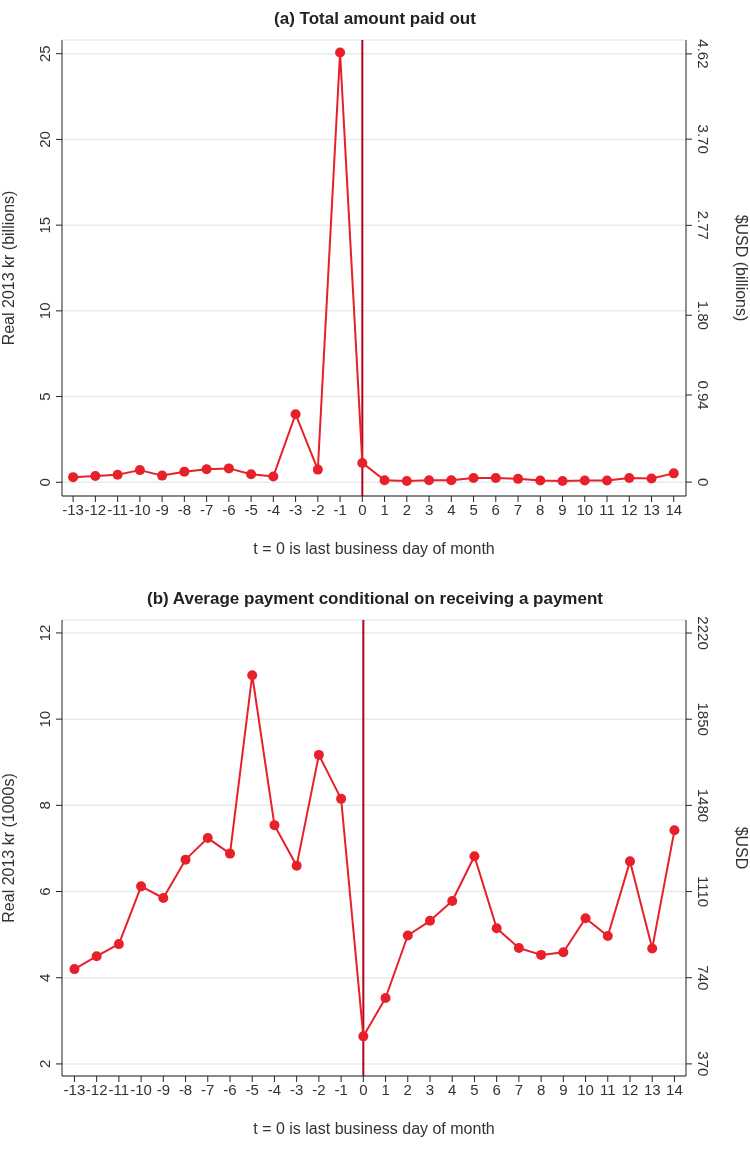  Describe the element at coordinates (741, 848) in the screenshot. I see `y2-axis-title: $USD` at that location.